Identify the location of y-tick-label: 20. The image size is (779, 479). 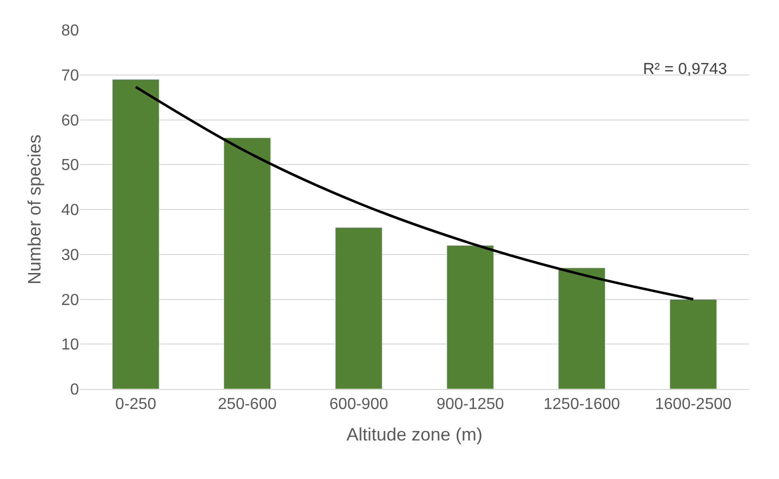
(70, 300).